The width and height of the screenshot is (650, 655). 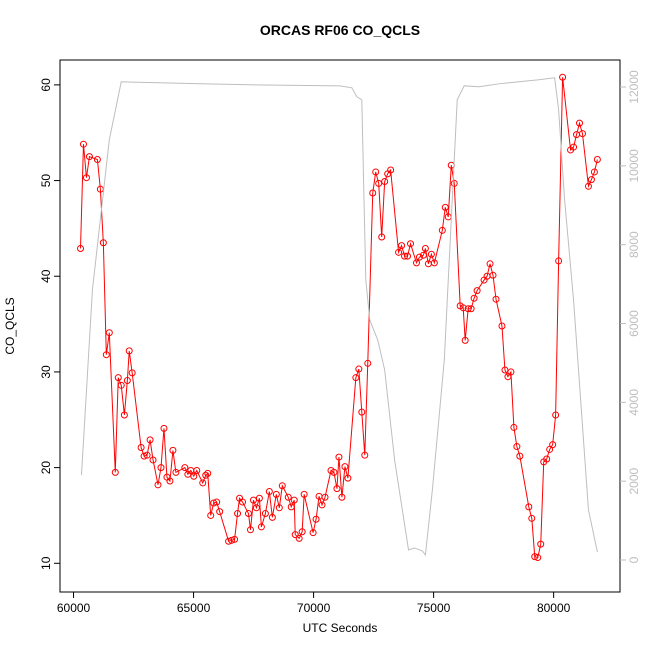 I want to click on y-tick-label: 40, so click(x=46, y=276).